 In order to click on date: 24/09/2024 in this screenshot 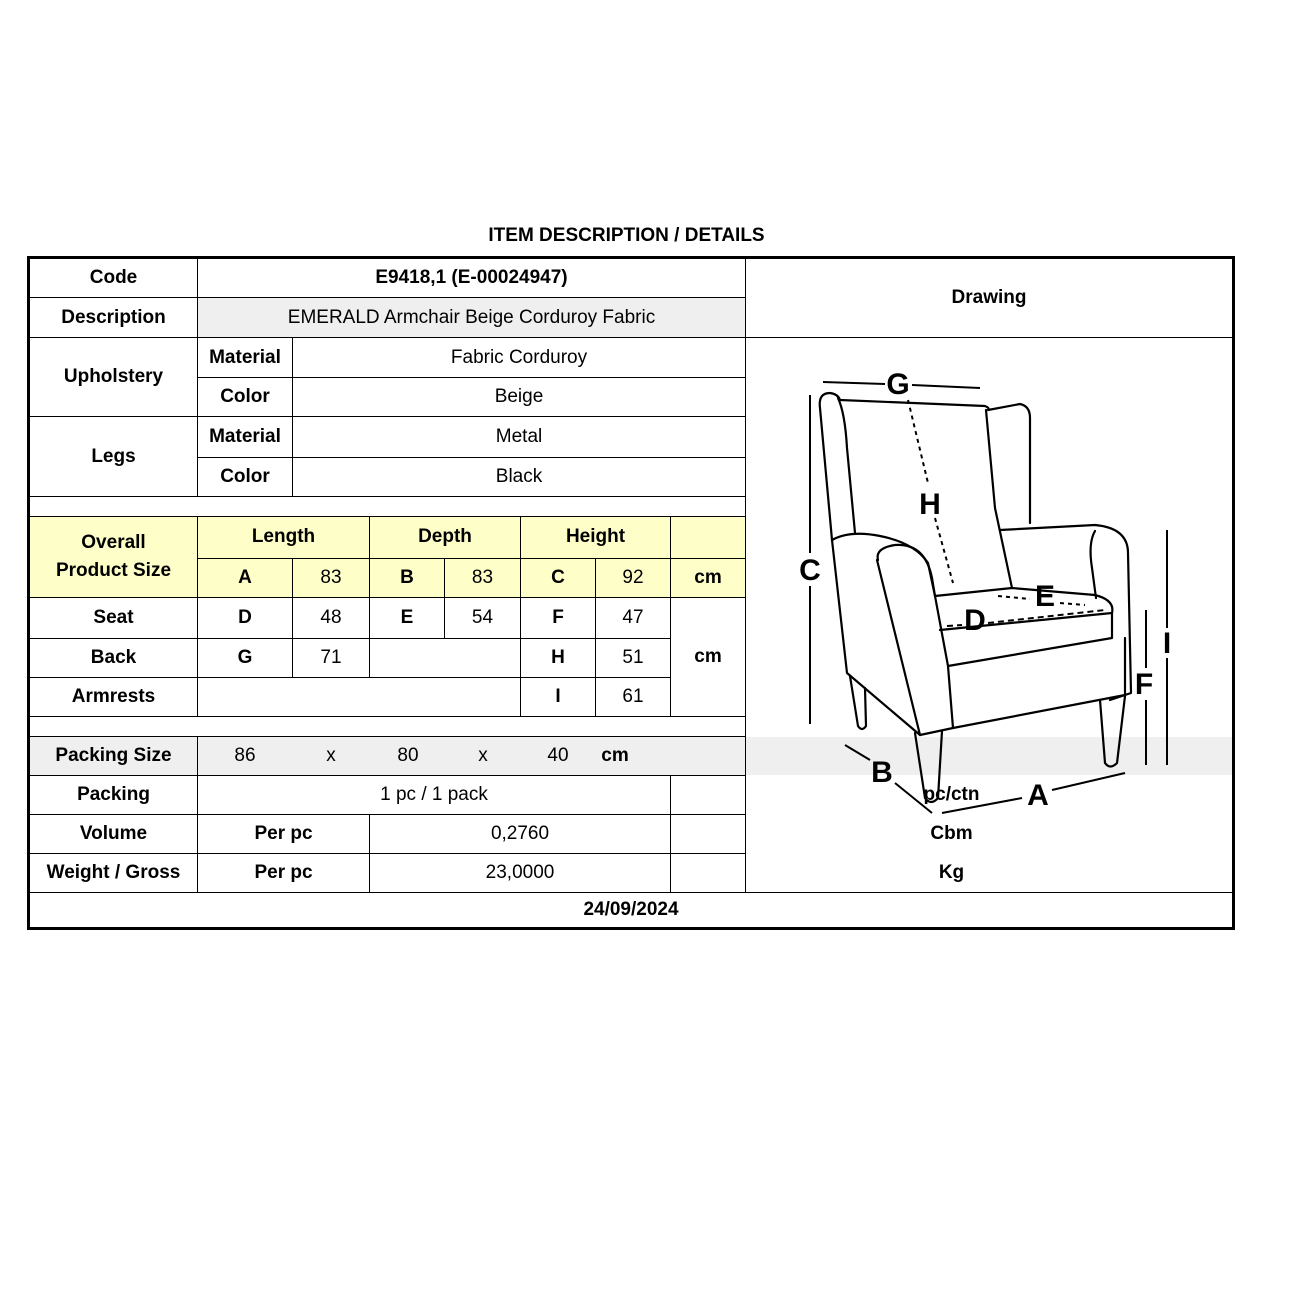, I will do `click(631, 910)`.